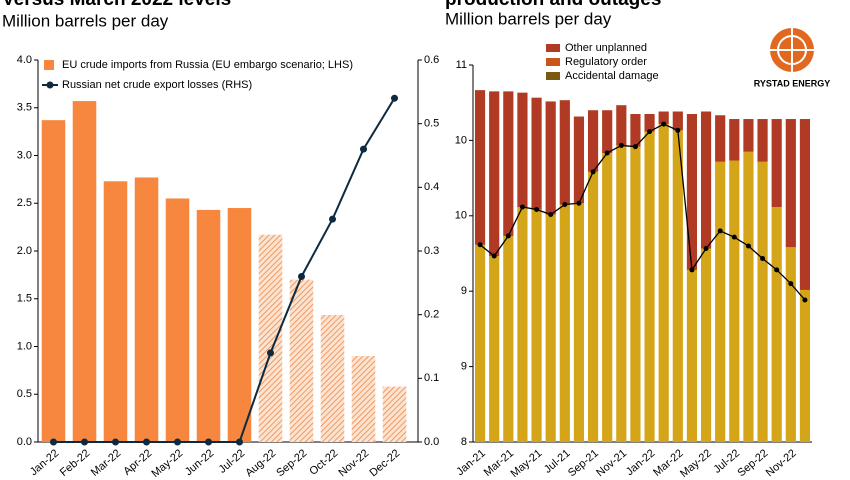 This screenshot has width=850, height=480. Describe the element at coordinates (583, 463) in the screenshot. I see `x-tick-label: Sep-21` at that location.